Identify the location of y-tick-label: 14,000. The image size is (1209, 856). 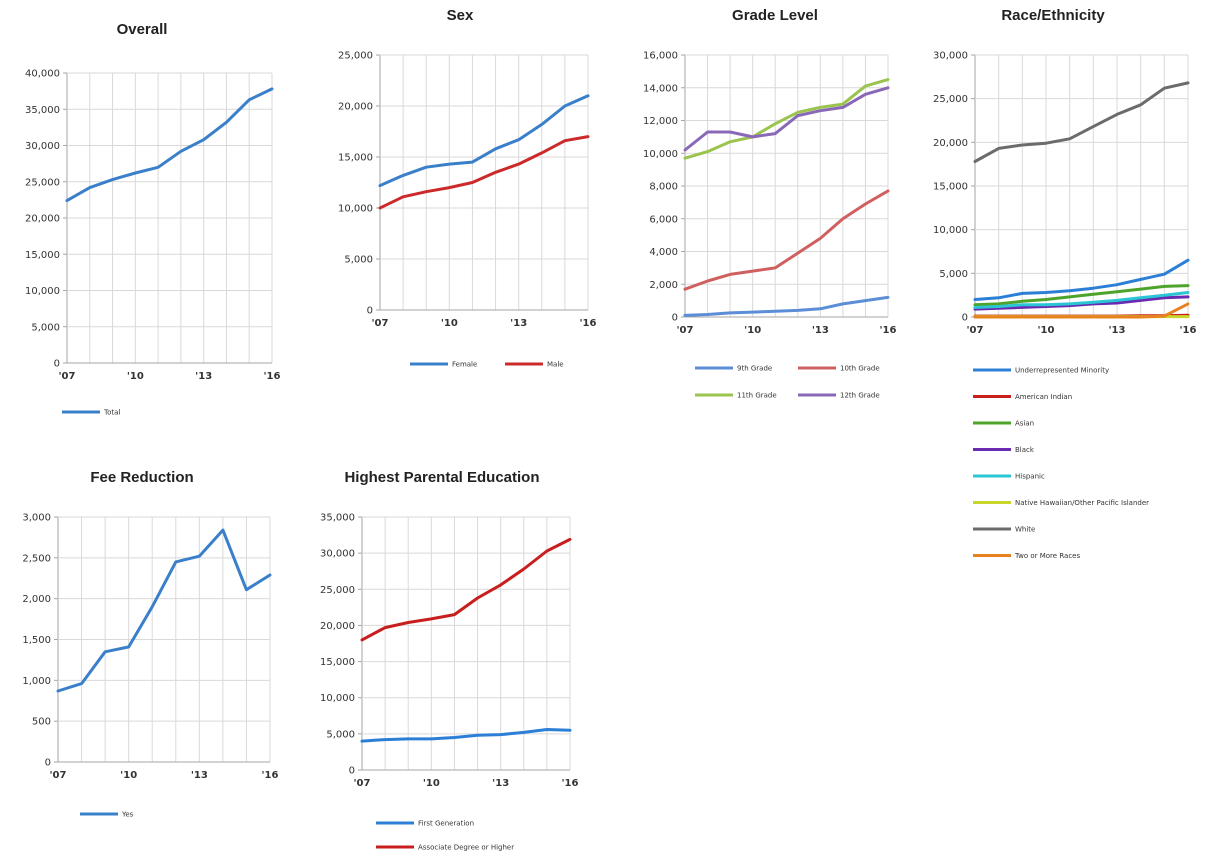
(660, 88).